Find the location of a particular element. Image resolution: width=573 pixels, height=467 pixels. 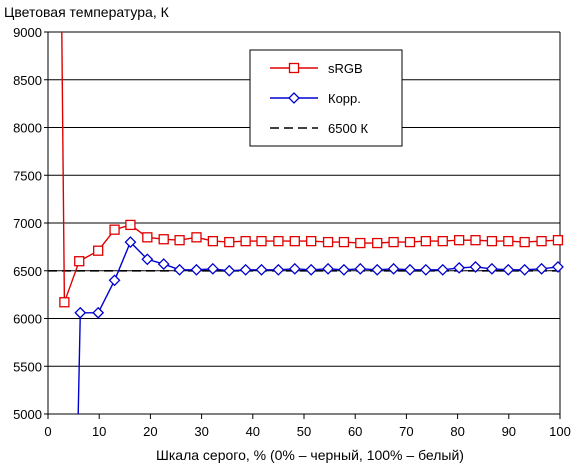

y-tick-label: 9000 is located at coordinates (27, 32).